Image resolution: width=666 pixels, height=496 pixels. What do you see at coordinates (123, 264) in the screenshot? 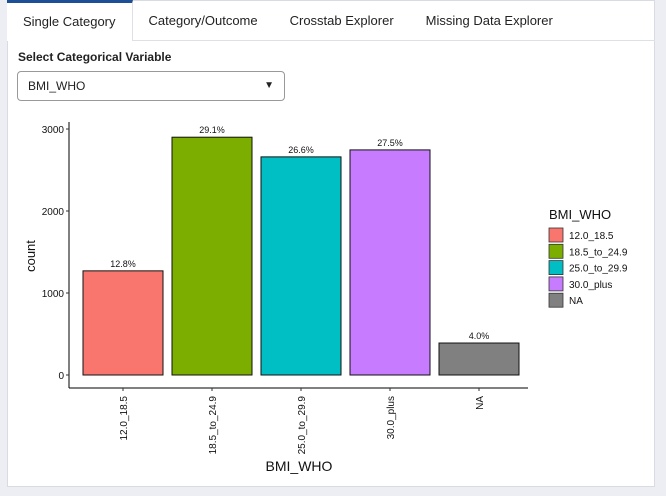
I see `bar-label: 12.8%` at bounding box center [123, 264].